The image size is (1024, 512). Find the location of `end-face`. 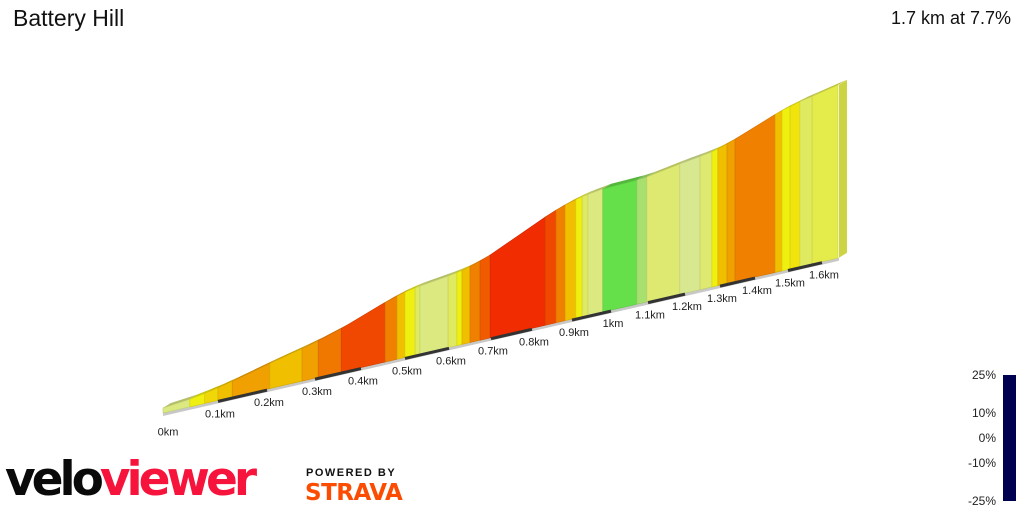

end-face is located at coordinates (843, 168).